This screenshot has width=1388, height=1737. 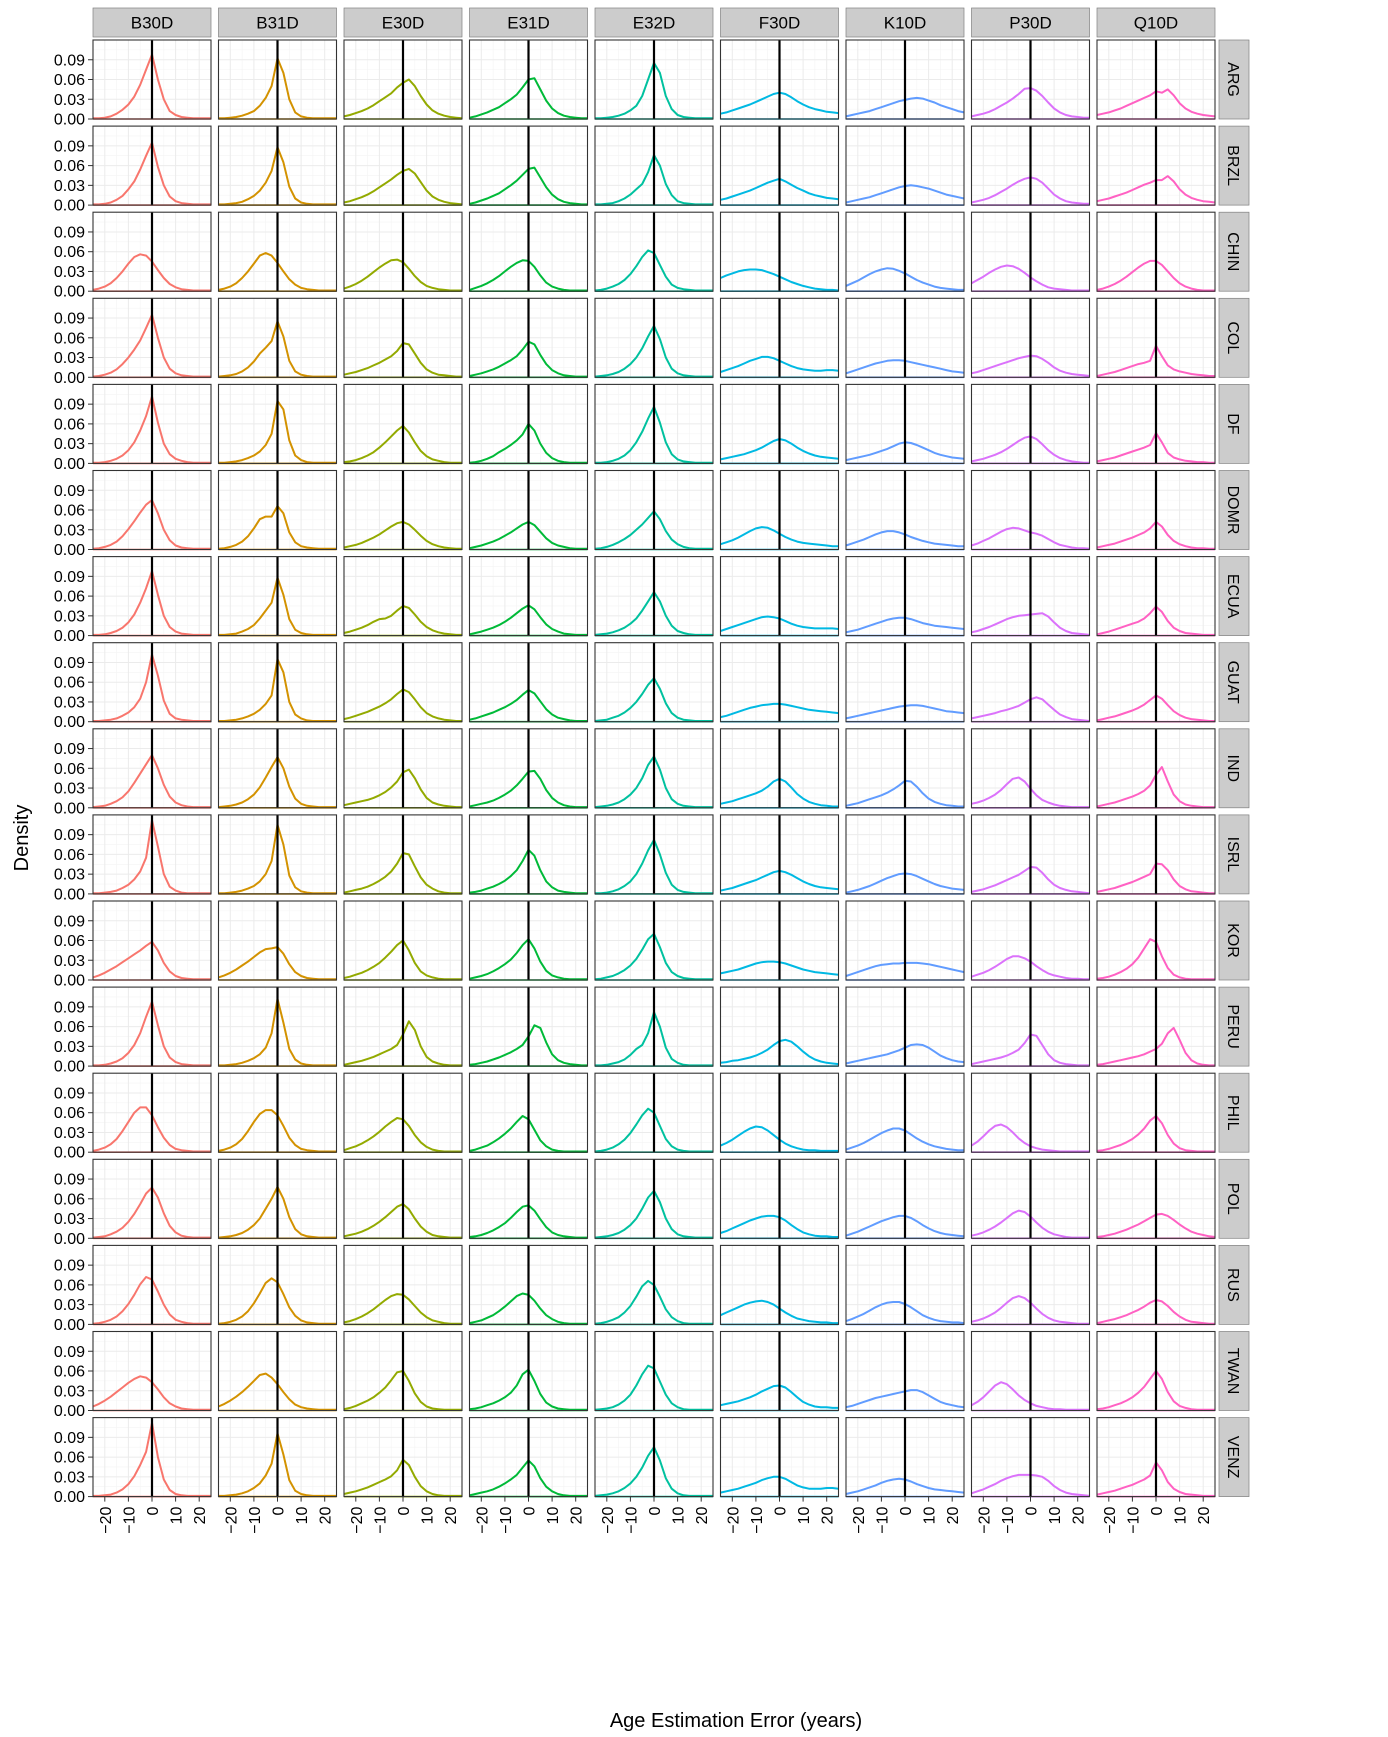 I want to click on column-strip-label: E30D, so click(x=403, y=23).